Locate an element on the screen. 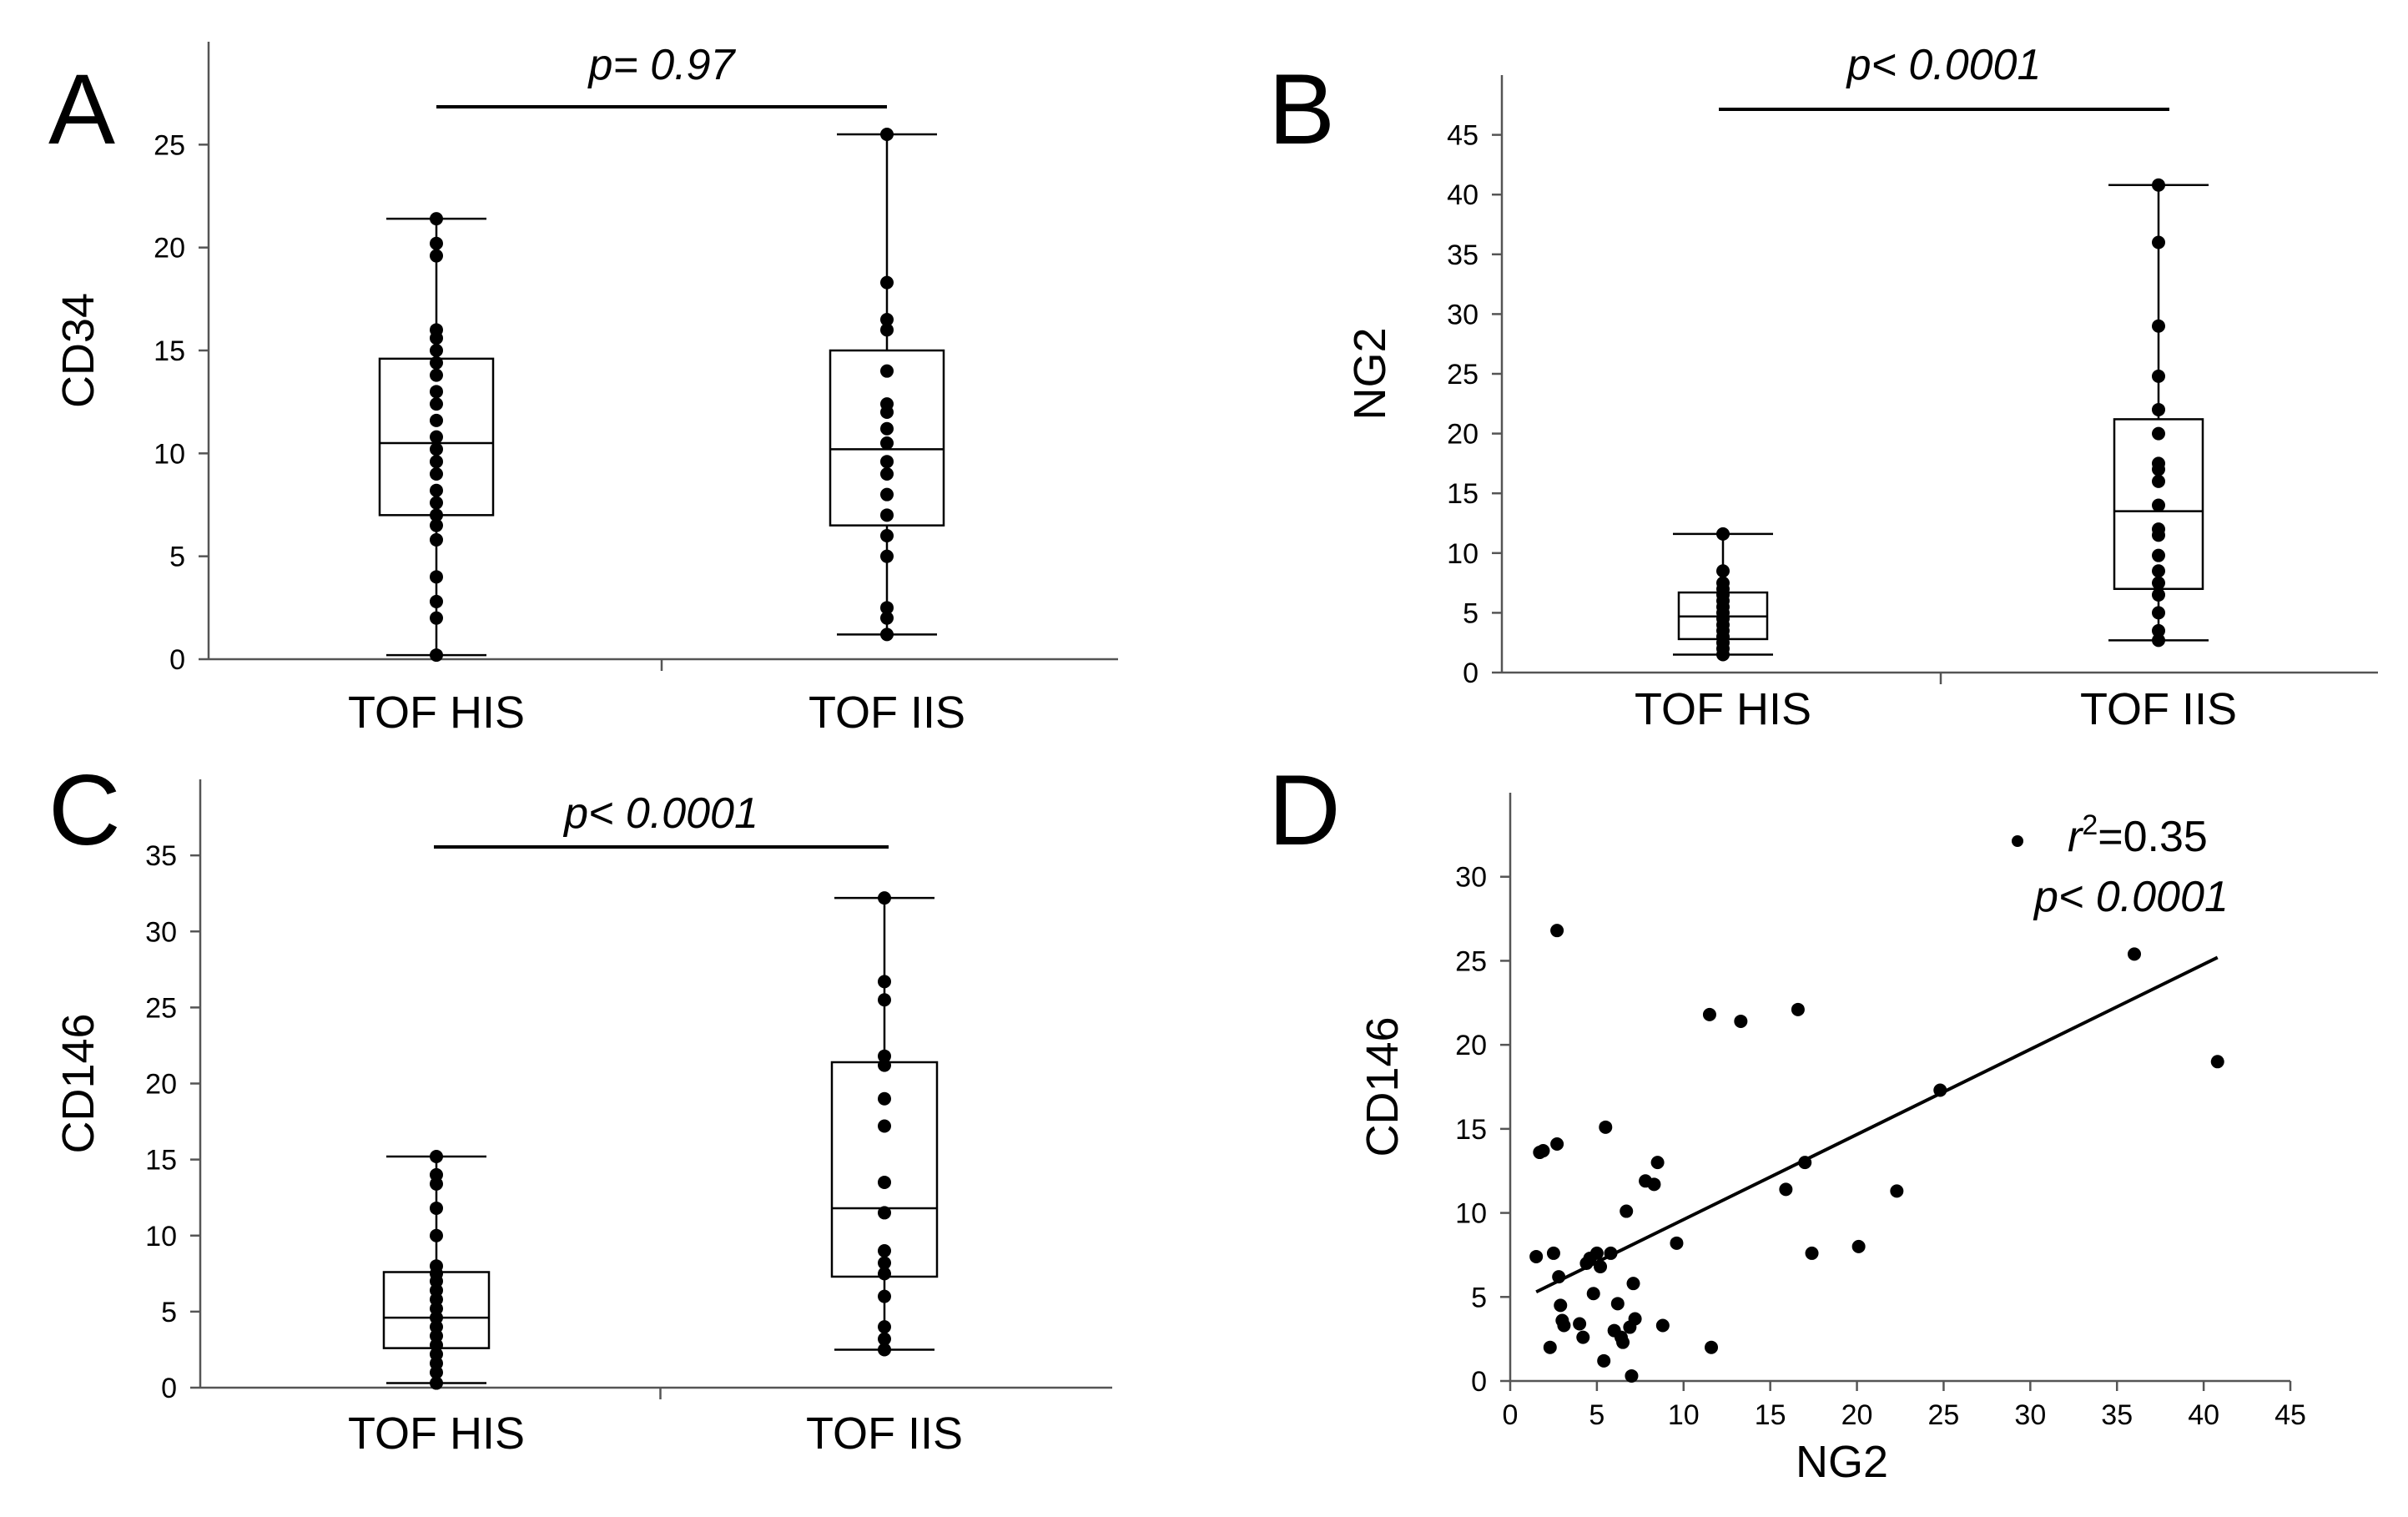 The height and width of the screenshot is (1517, 2408). panel-c-p-value: p< 0.0001 is located at coordinates (660, 813).